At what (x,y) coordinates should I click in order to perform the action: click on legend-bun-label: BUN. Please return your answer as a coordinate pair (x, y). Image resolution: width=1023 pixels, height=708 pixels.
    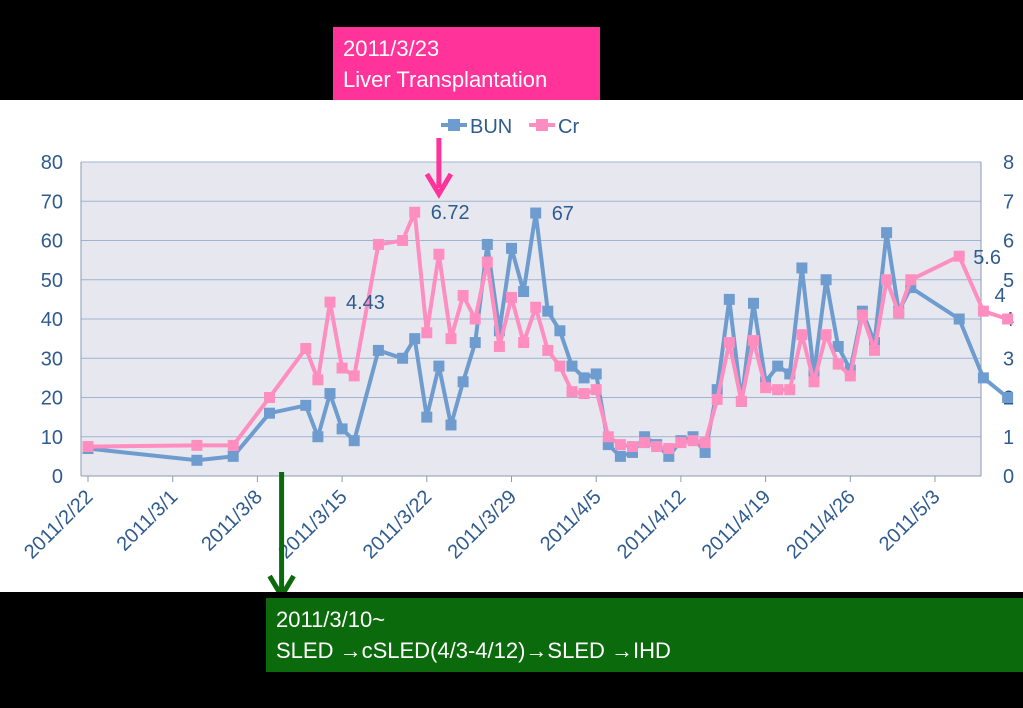
    Looking at the image, I should click on (491, 127).